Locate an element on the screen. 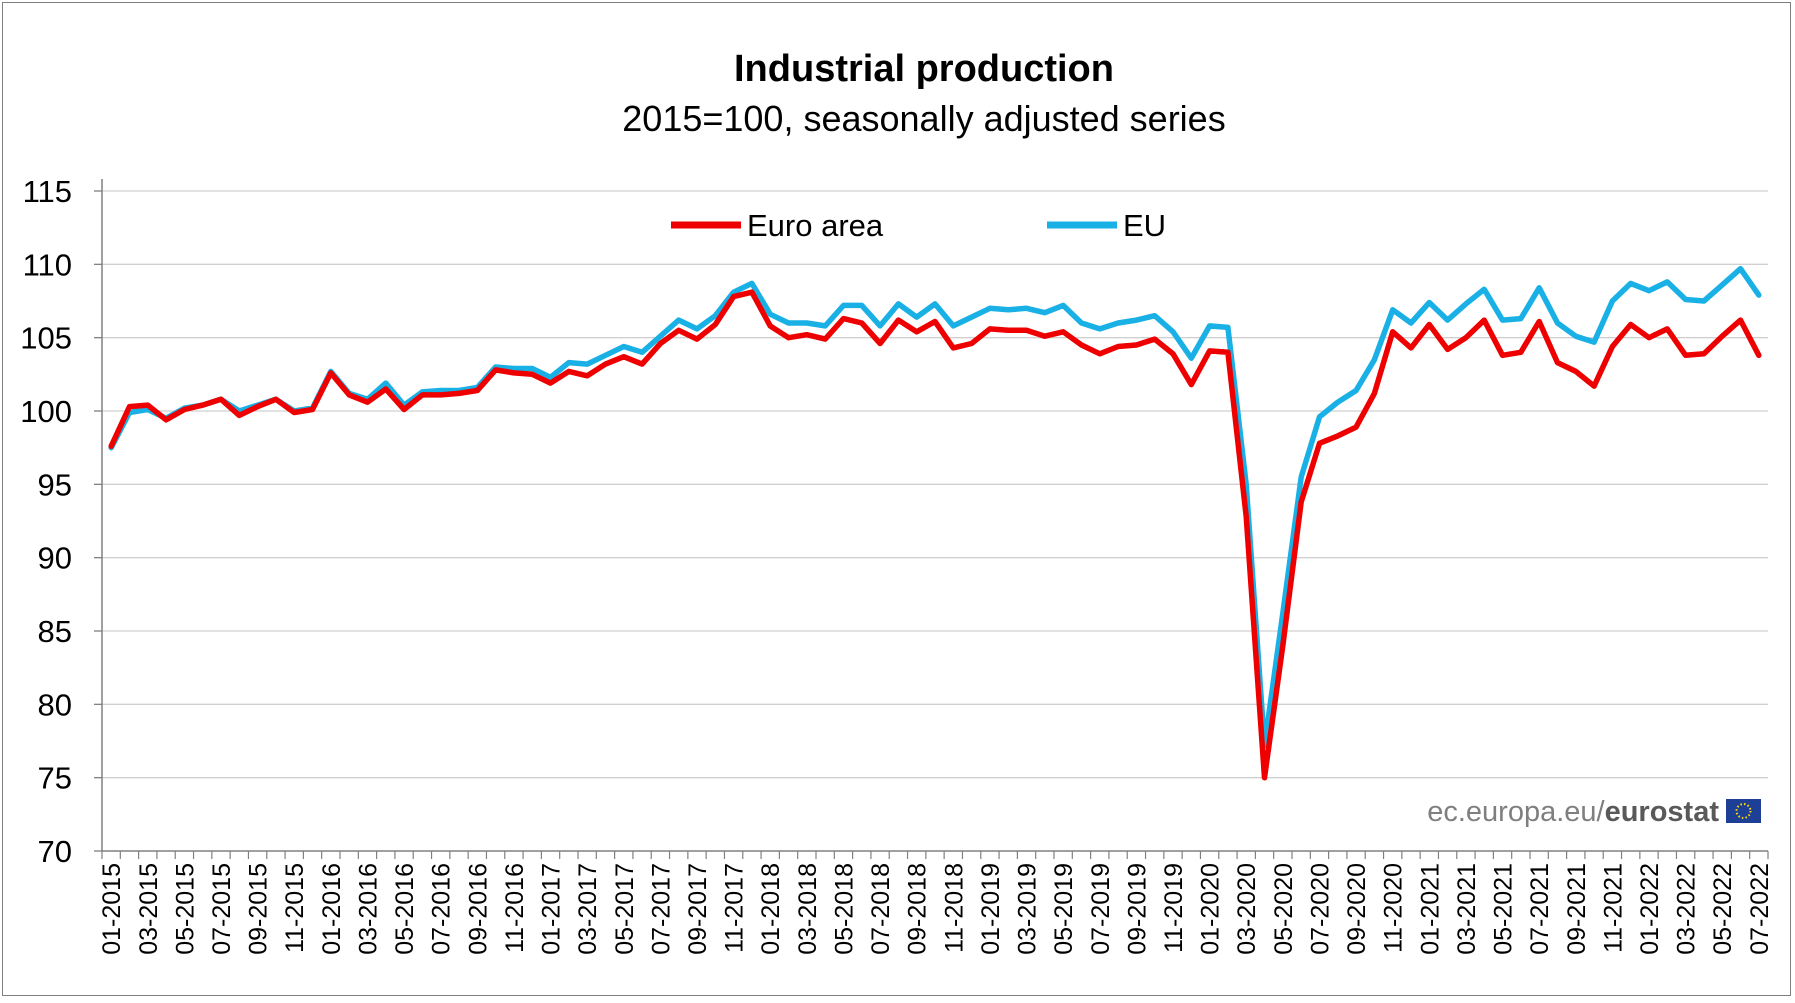 The image size is (1795, 1003). x-tick-label: 09-2018 is located at coordinates (918, 909).